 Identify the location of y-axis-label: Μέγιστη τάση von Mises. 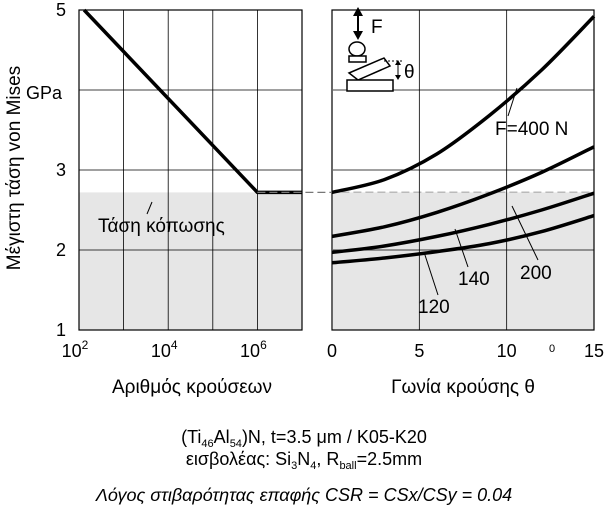
(14, 168).